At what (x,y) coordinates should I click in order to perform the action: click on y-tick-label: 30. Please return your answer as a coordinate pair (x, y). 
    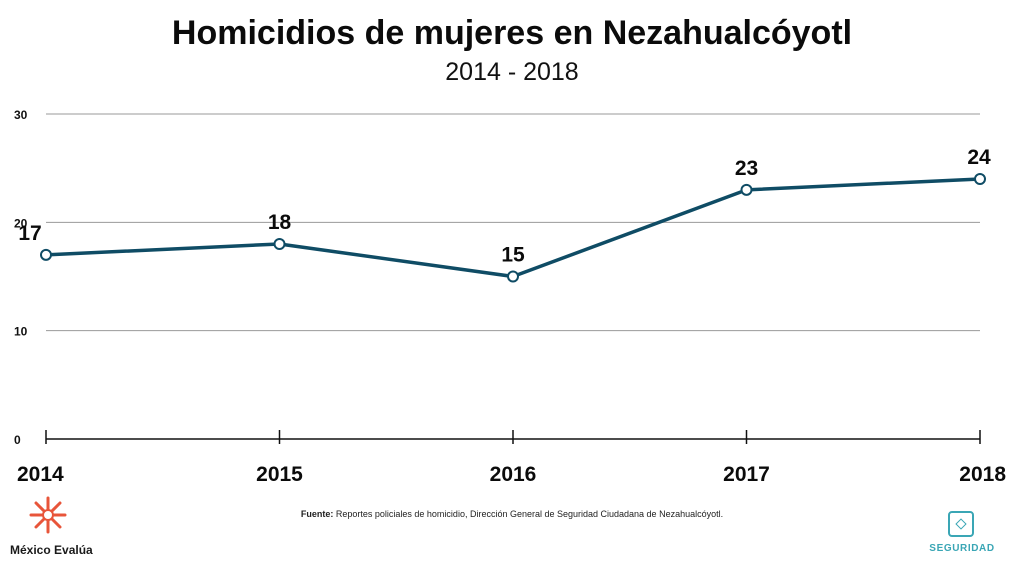
    Looking at the image, I should click on (21, 115).